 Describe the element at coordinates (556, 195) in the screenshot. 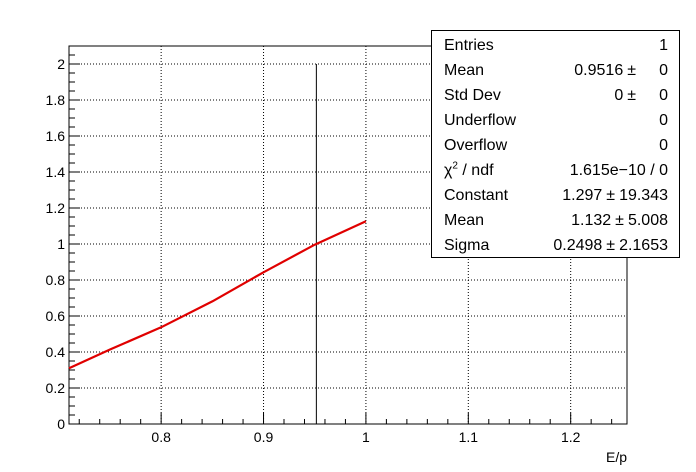

I see `stats-row: Constant 1.297 ±19.343` at that location.